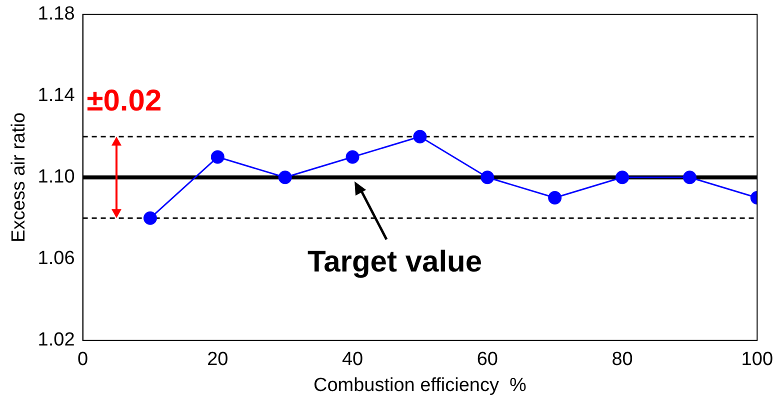  Describe the element at coordinates (56, 177) in the screenshot. I see `y-tick-label: 1.10` at that location.